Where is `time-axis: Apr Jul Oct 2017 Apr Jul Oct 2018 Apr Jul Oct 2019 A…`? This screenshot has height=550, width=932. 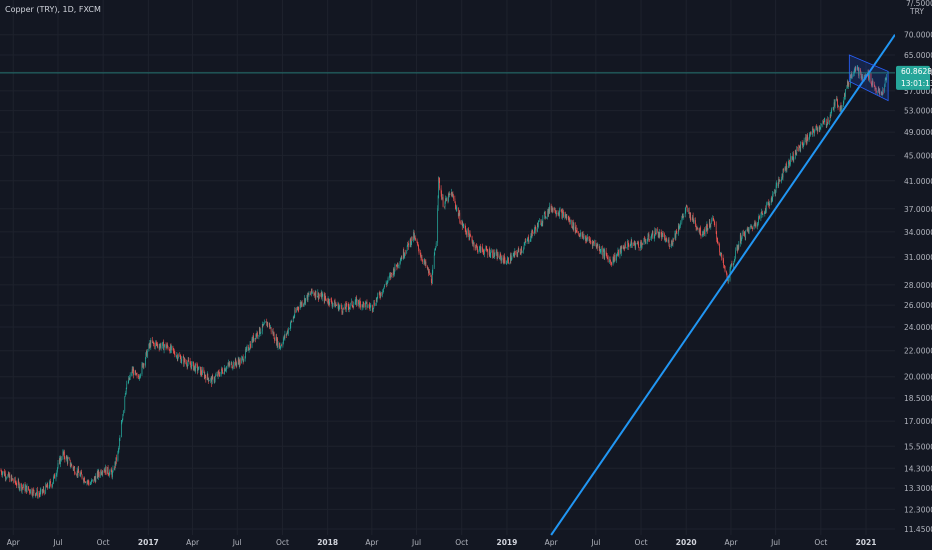
time-axis: Apr Jul Oct 2017 Apr Jul Oct 2018 Apr Jul Oct 2019 A… is located at coordinates (442, 542).